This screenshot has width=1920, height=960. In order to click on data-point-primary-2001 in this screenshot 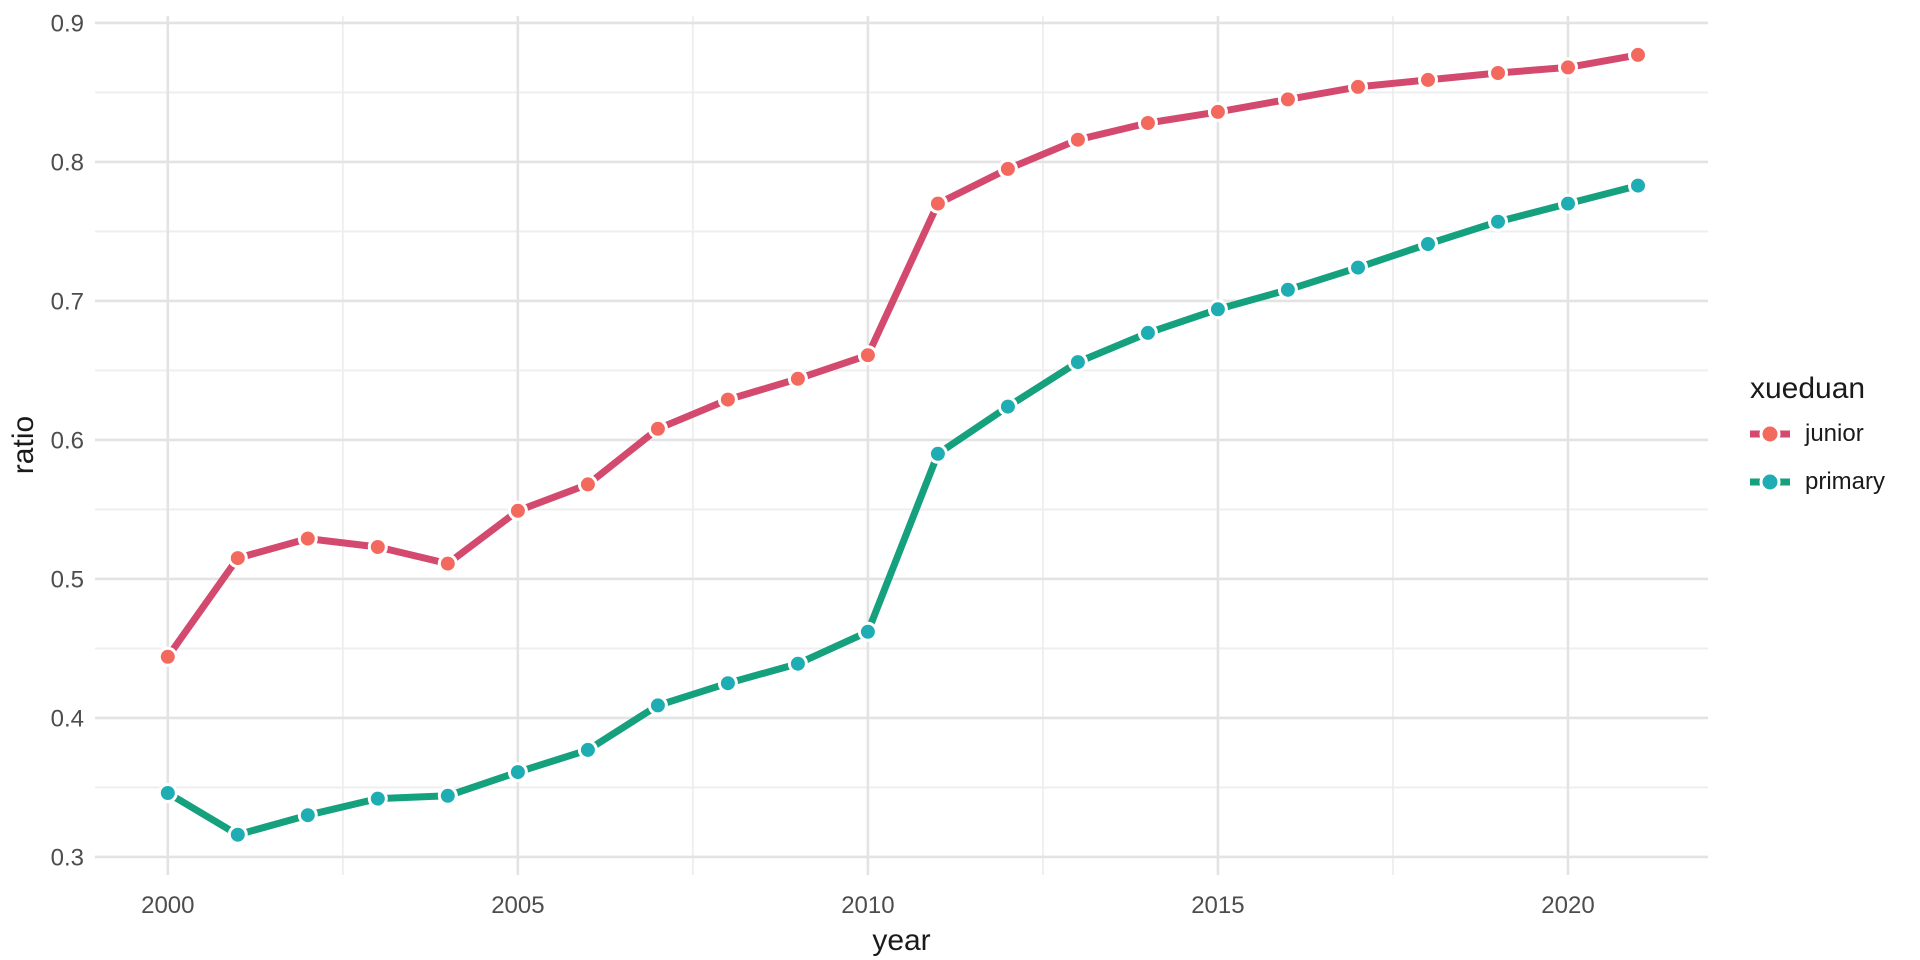, I will do `click(237, 834)`.